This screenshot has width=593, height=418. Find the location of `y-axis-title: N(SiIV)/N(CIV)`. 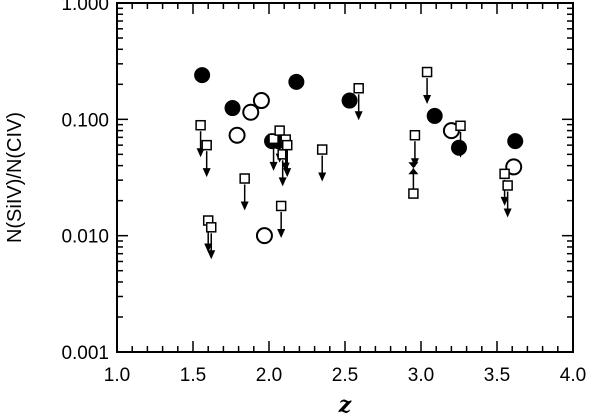

y-axis-title: N(SiIV)/N(CIV) is located at coordinates (15, 177).